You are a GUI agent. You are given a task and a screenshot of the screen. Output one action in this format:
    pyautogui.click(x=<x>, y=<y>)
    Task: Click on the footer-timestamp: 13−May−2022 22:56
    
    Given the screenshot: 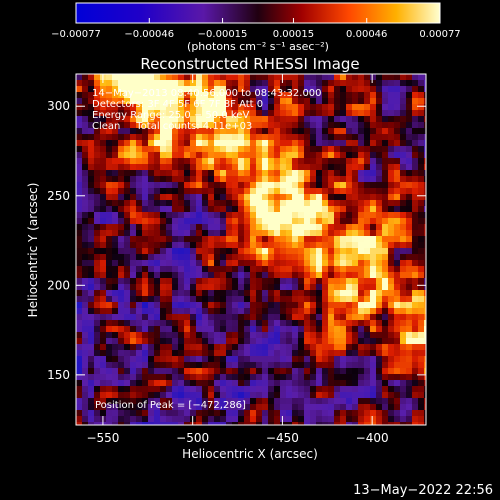 What is the action you would take?
    pyautogui.click(x=423, y=490)
    